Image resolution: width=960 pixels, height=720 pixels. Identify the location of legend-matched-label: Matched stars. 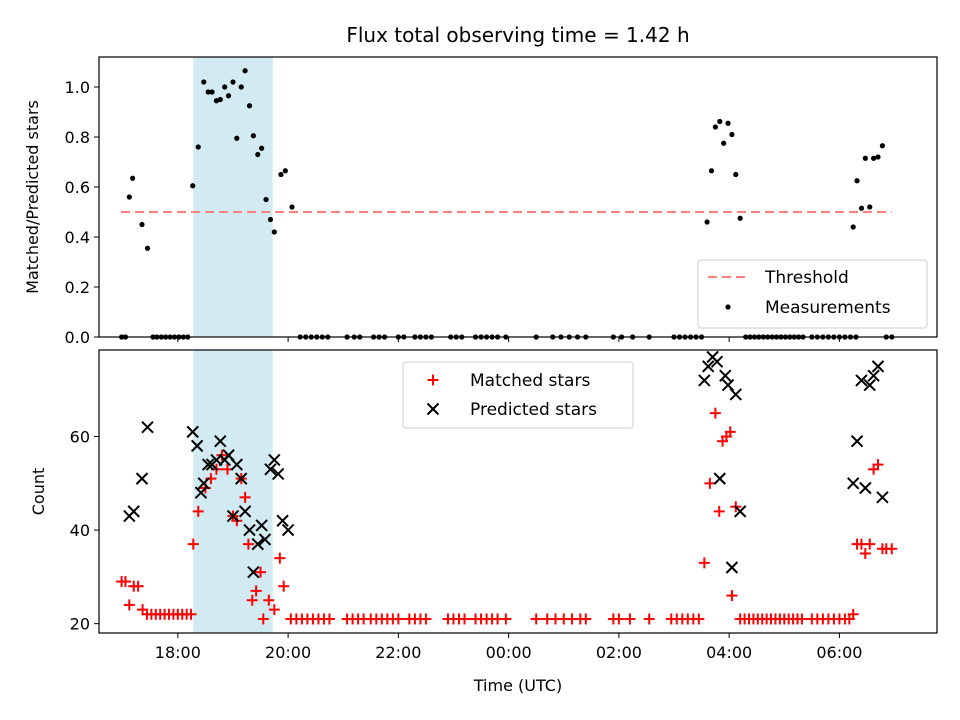
(530, 381).